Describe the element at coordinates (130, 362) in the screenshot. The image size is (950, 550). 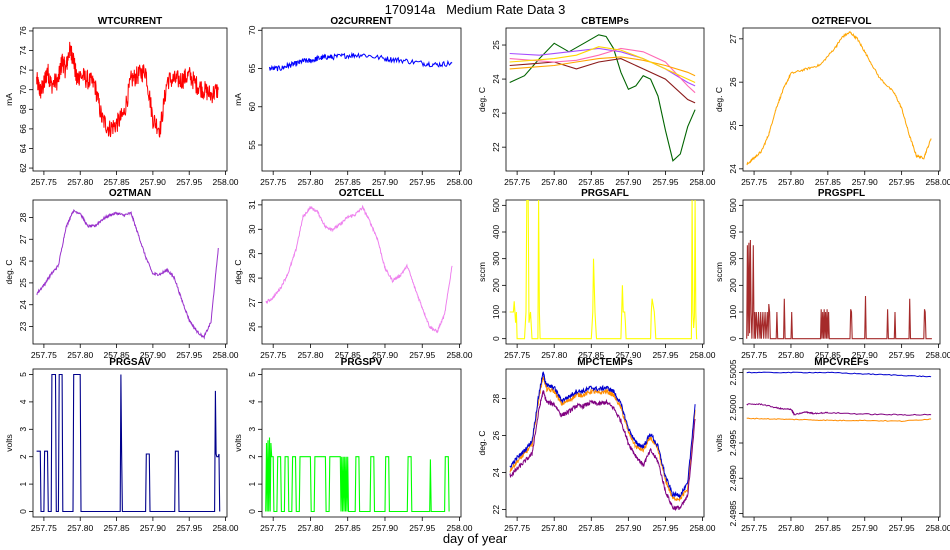
I see `prgsav-title: PRGSAV` at that location.